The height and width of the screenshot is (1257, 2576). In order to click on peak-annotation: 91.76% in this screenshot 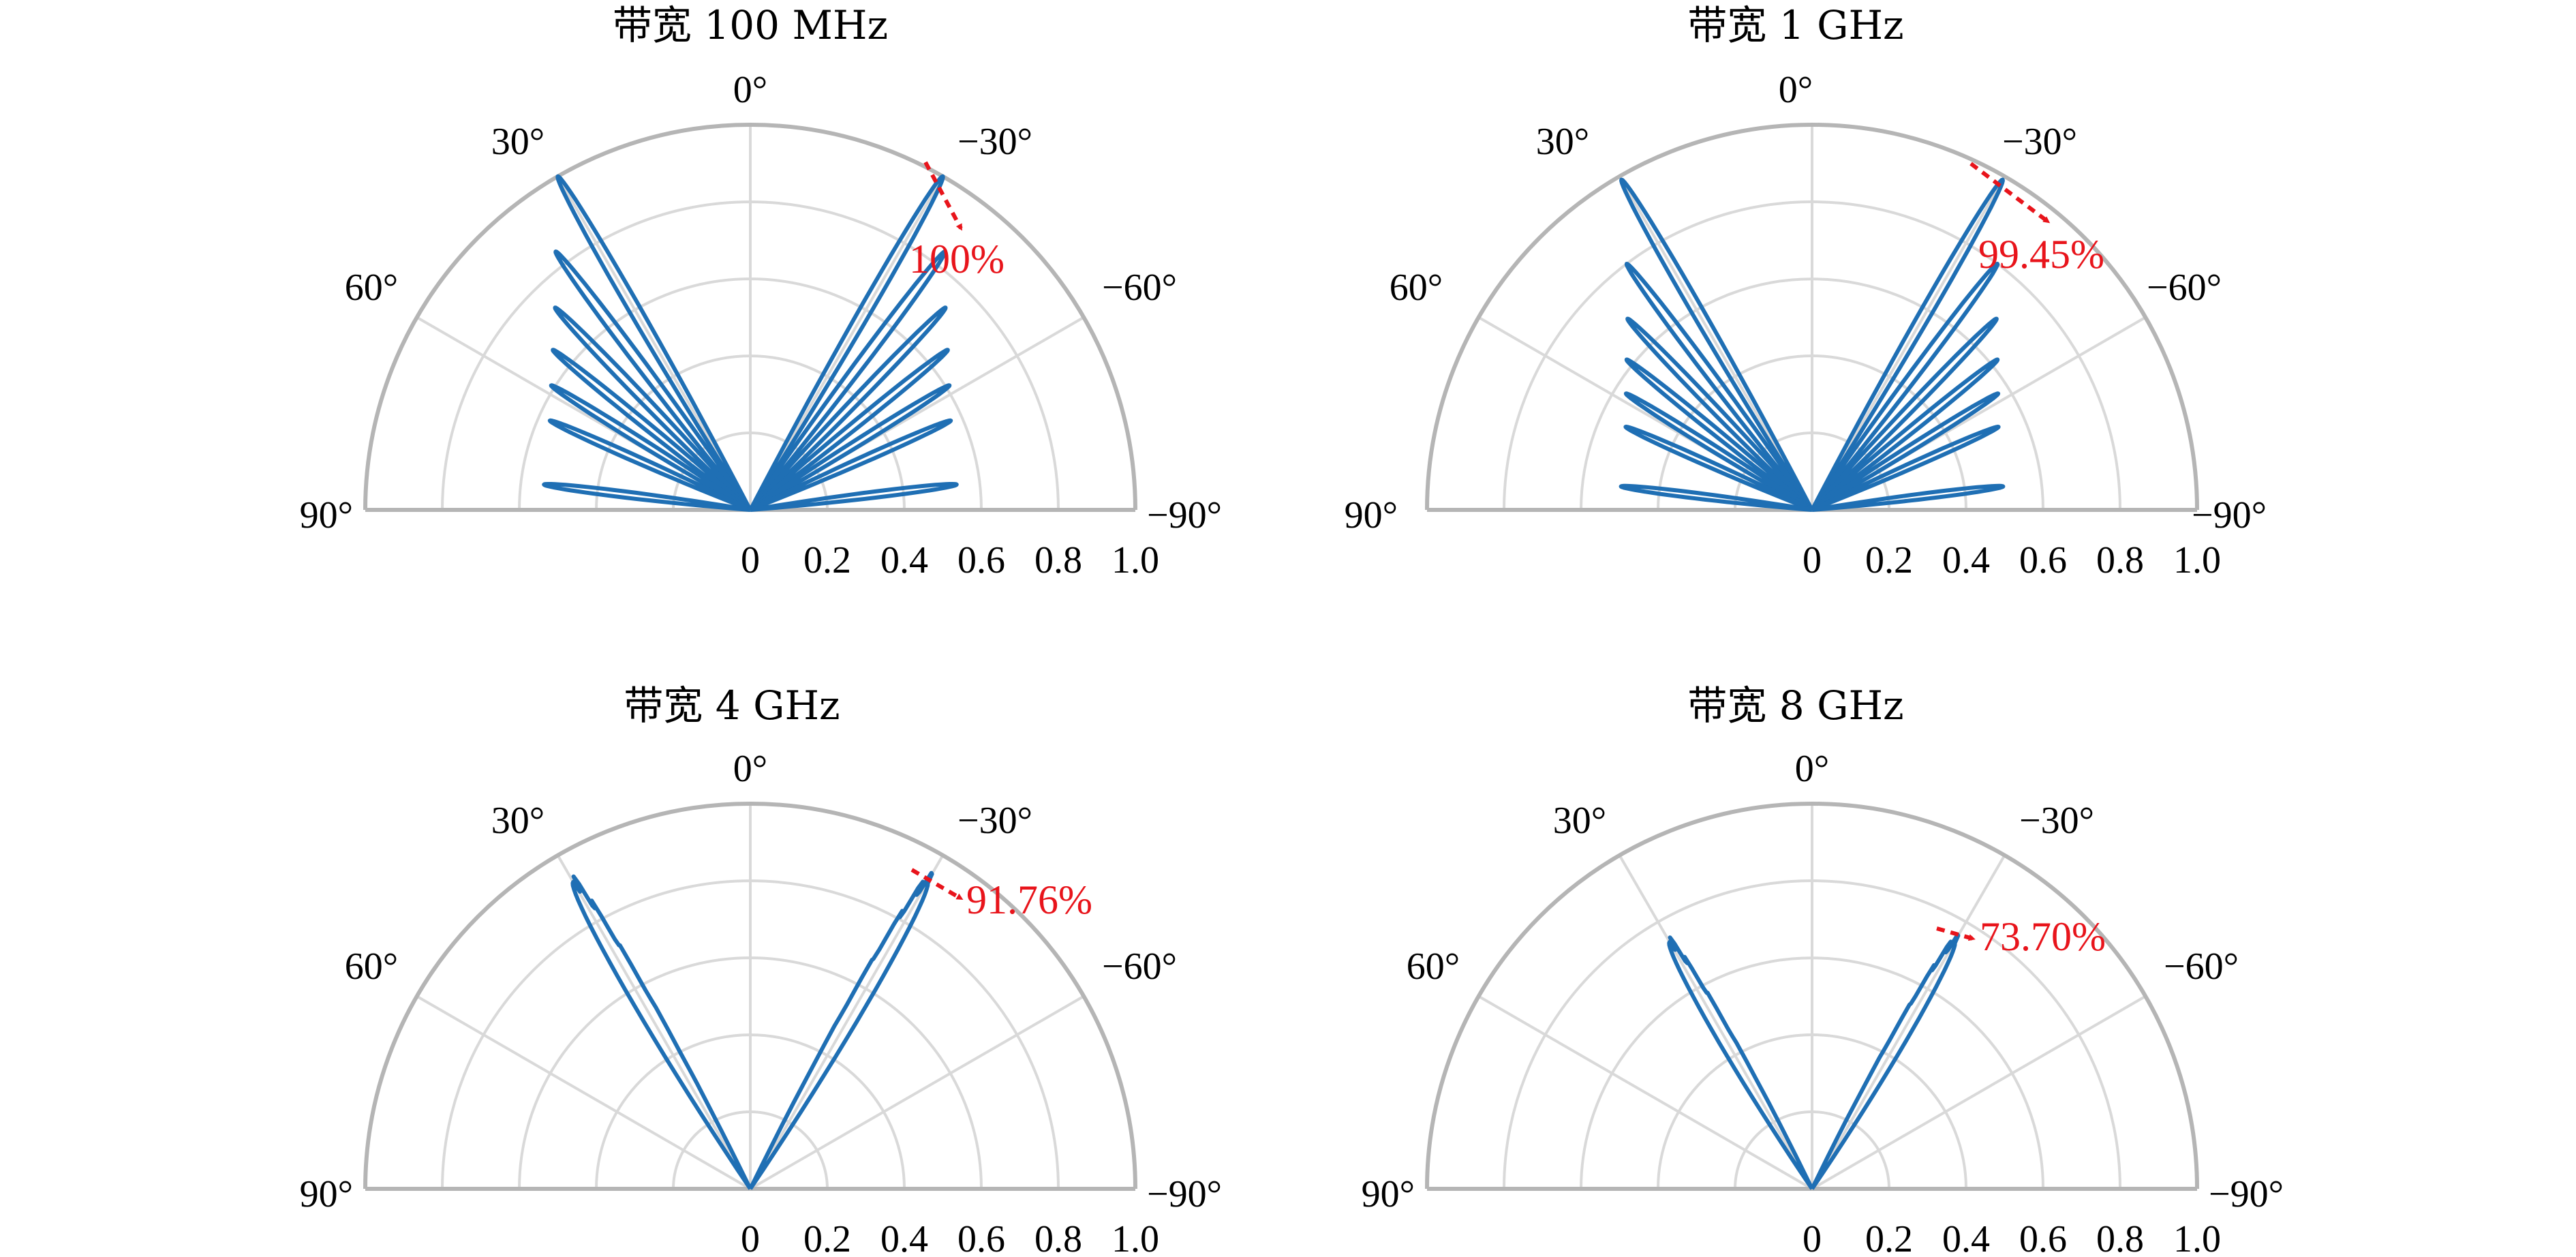, I will do `click(1001, 895)`.